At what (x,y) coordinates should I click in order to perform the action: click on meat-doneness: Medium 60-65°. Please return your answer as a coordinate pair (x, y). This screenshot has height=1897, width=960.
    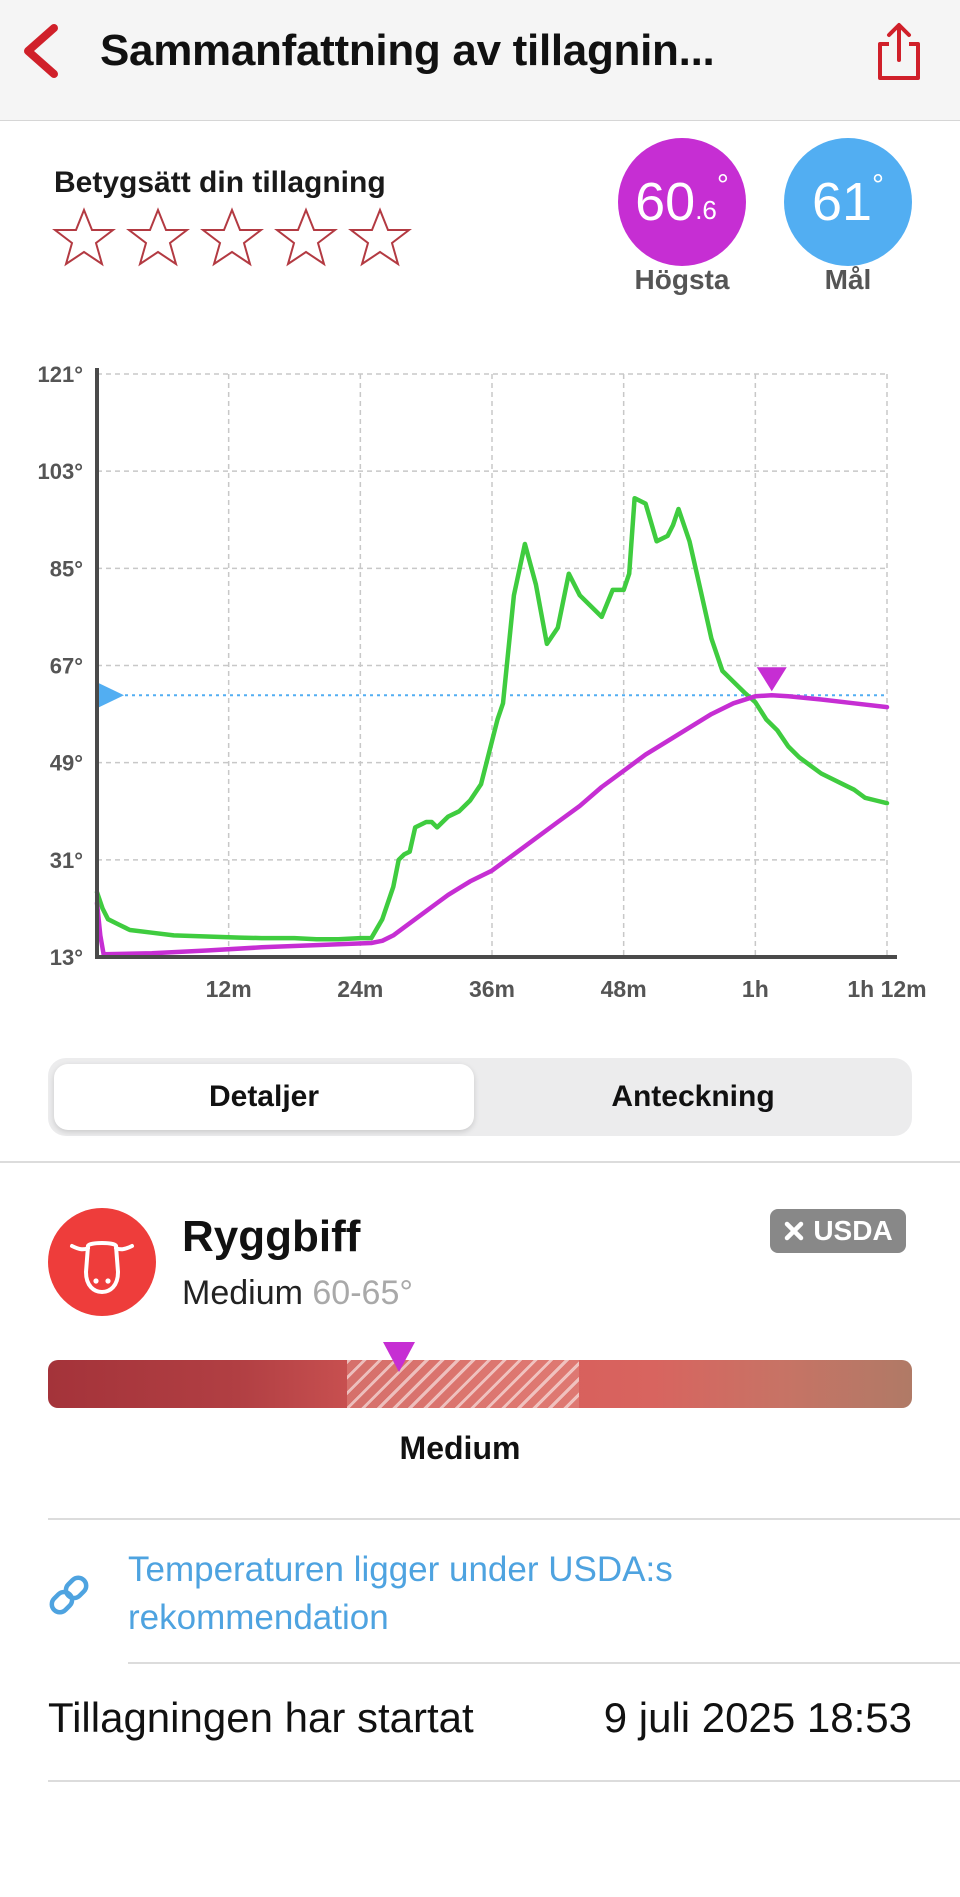
    Looking at the image, I should click on (297, 1293).